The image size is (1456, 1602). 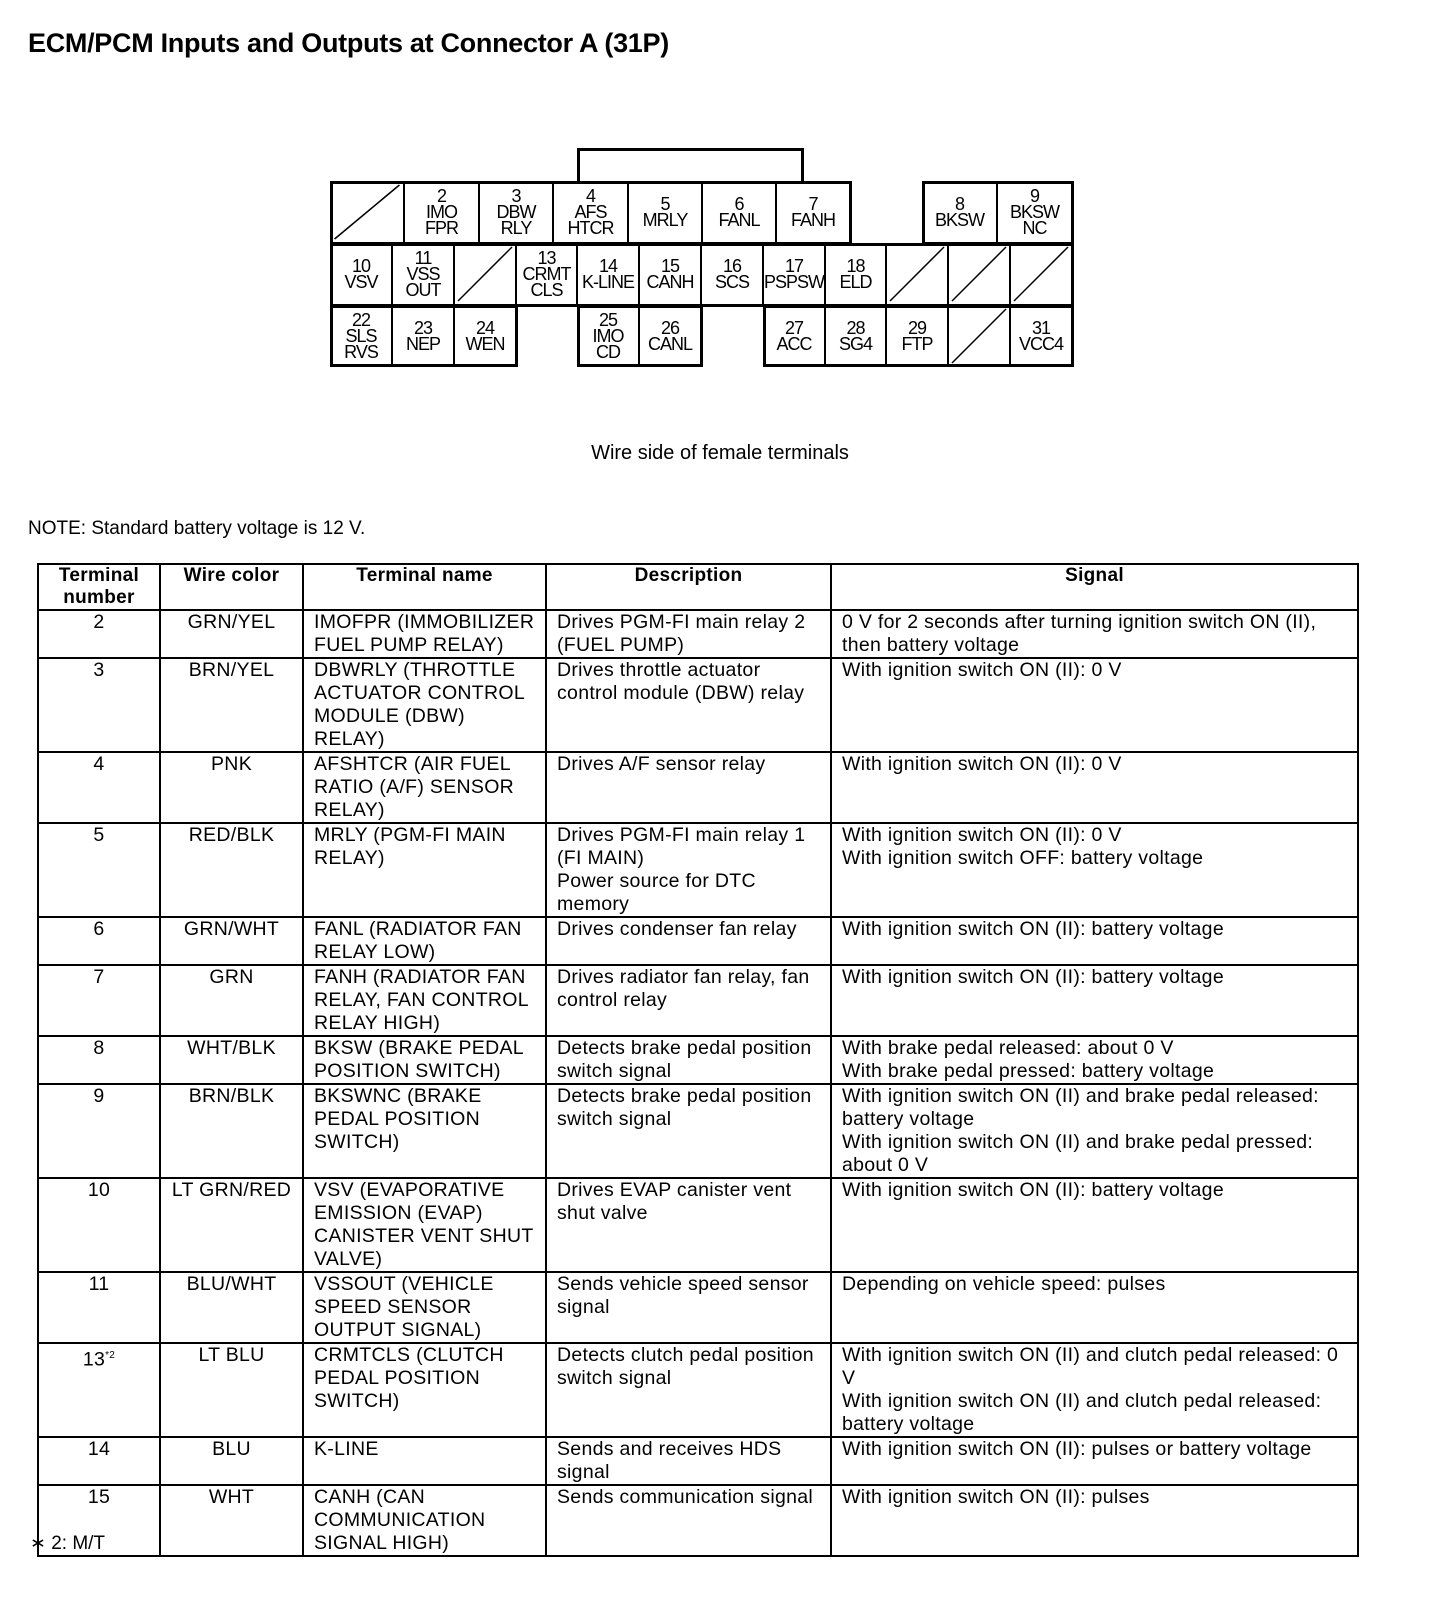 What do you see at coordinates (231, 670) in the screenshot?
I see `wire-color-text: BRN/YEL` at bounding box center [231, 670].